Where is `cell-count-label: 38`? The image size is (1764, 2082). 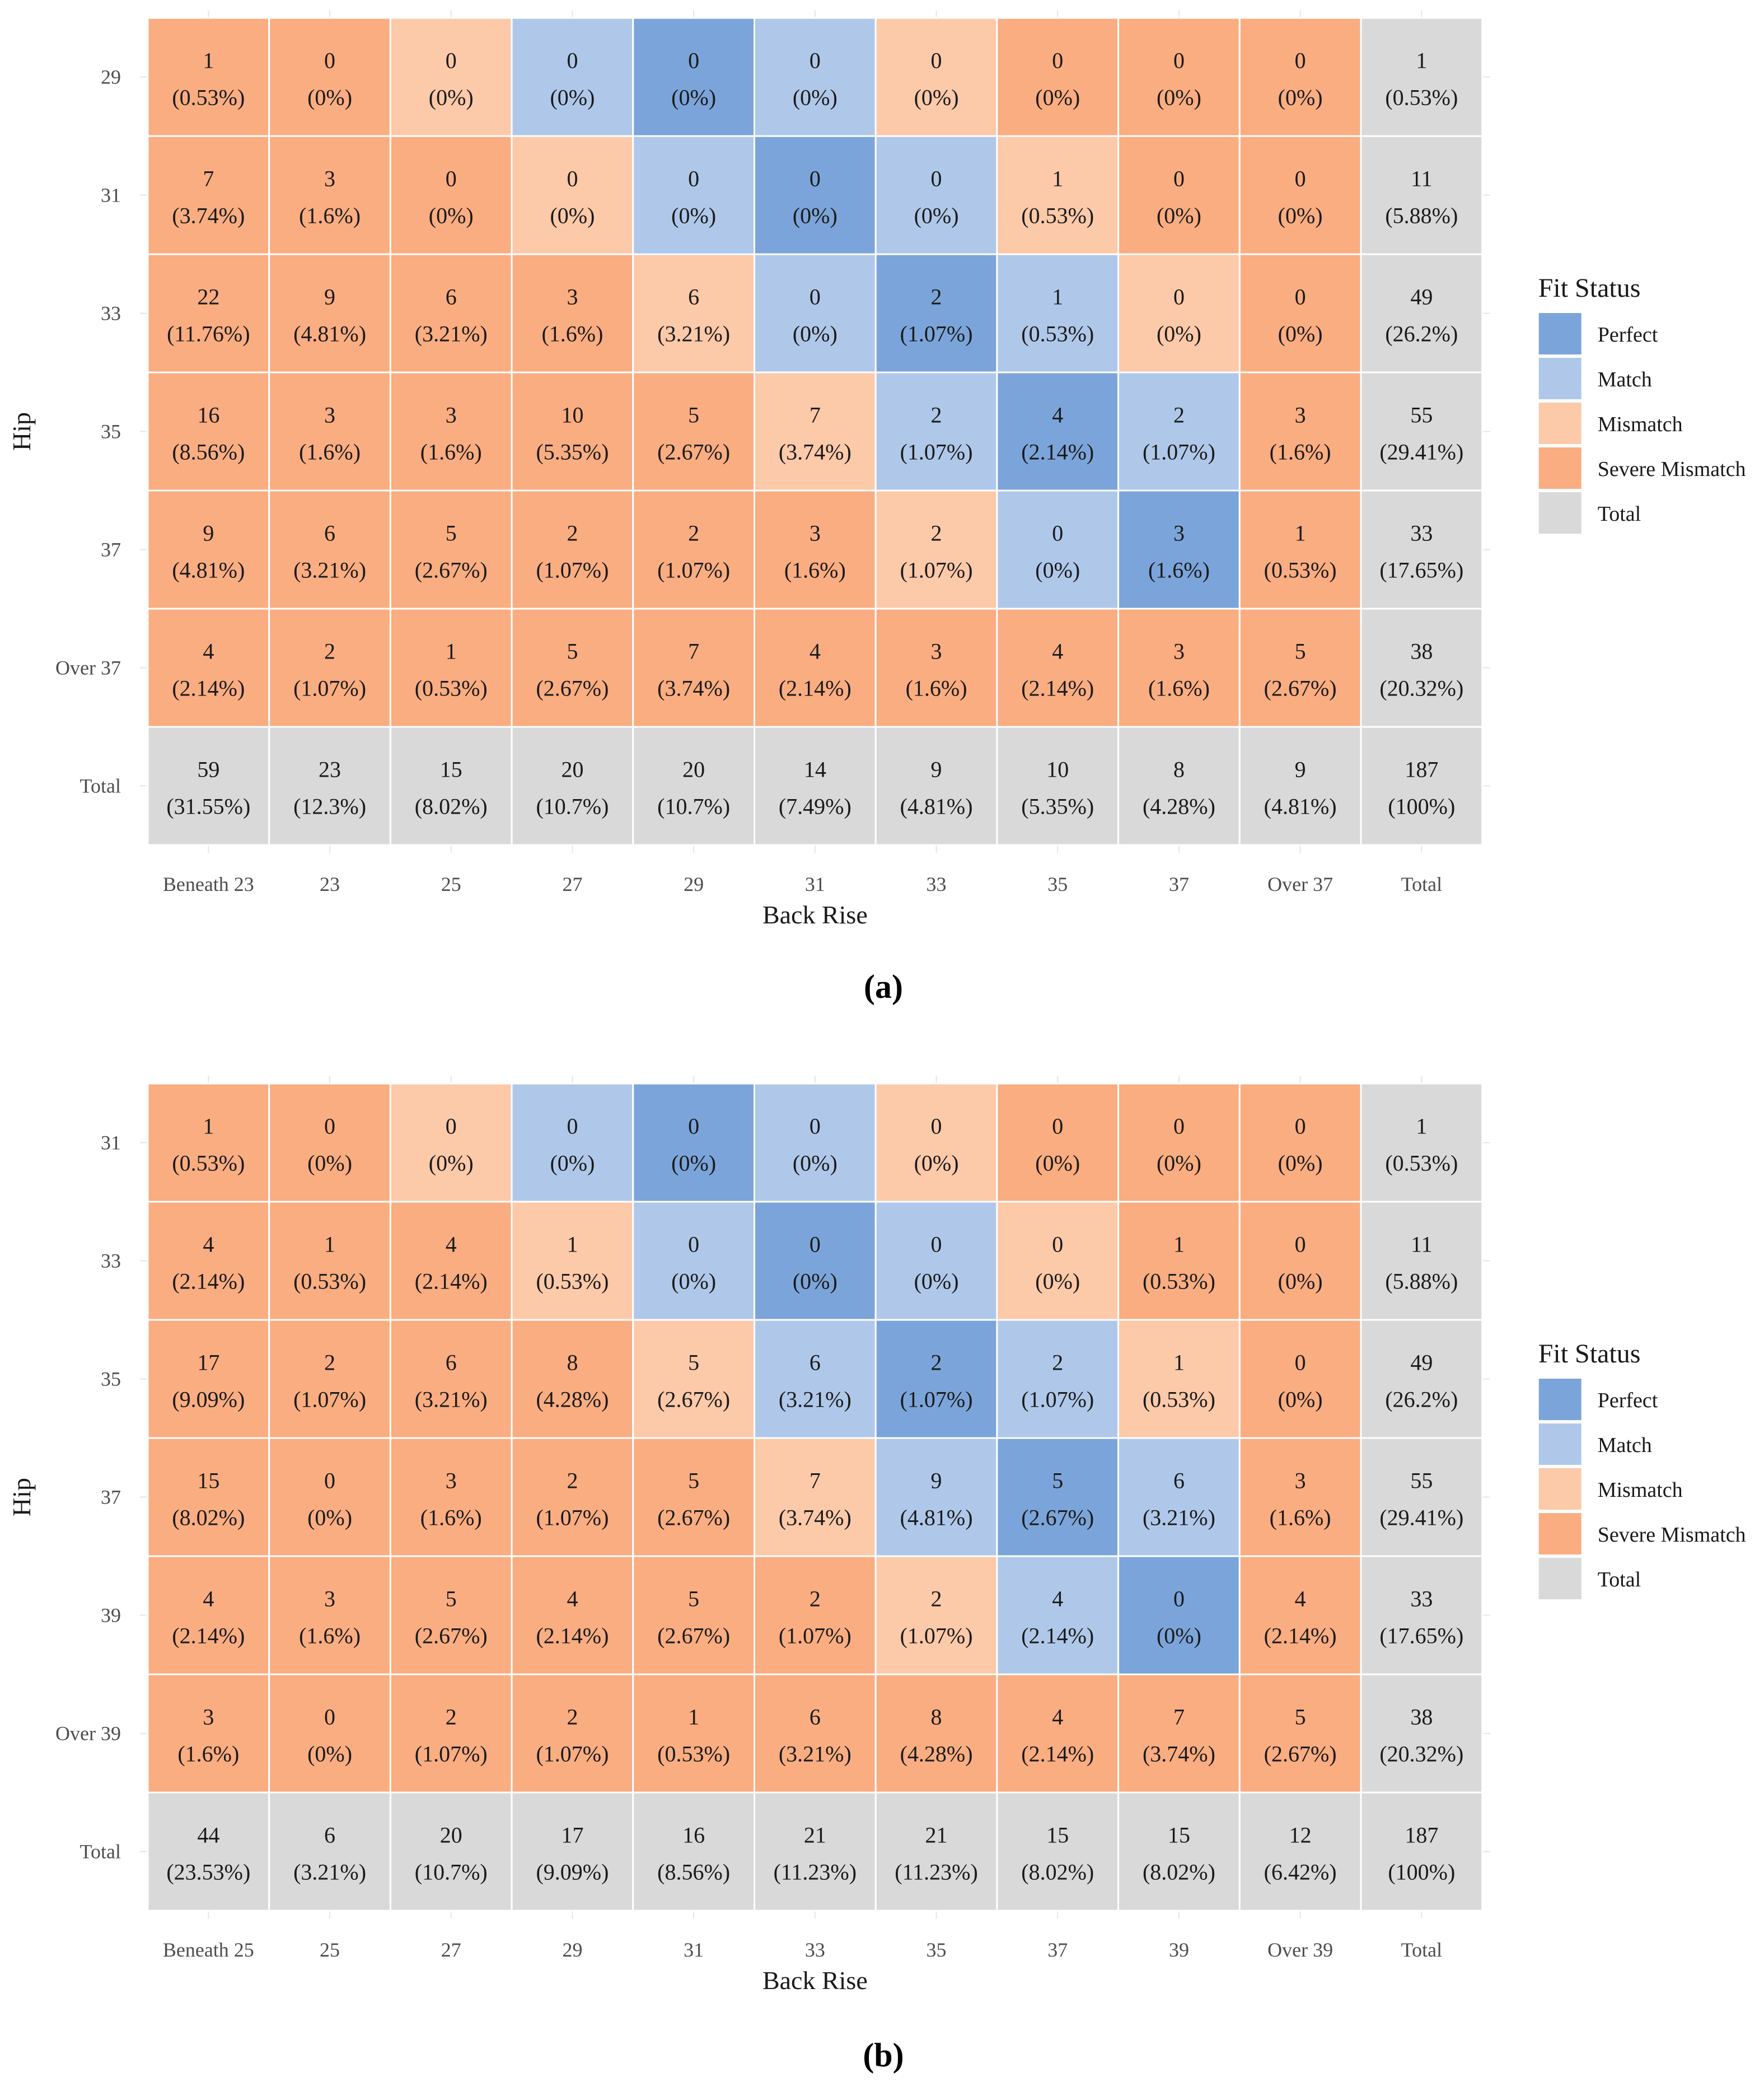
cell-count-label: 38 is located at coordinates (1422, 1717).